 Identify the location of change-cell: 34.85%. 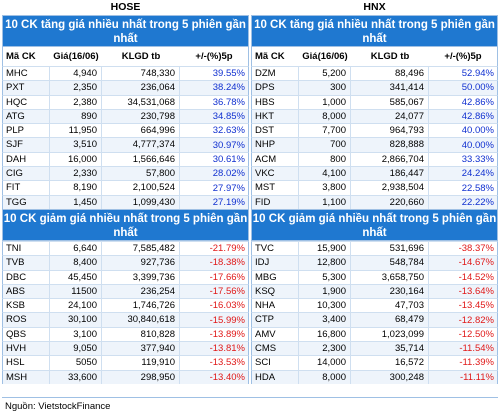
(228, 117).